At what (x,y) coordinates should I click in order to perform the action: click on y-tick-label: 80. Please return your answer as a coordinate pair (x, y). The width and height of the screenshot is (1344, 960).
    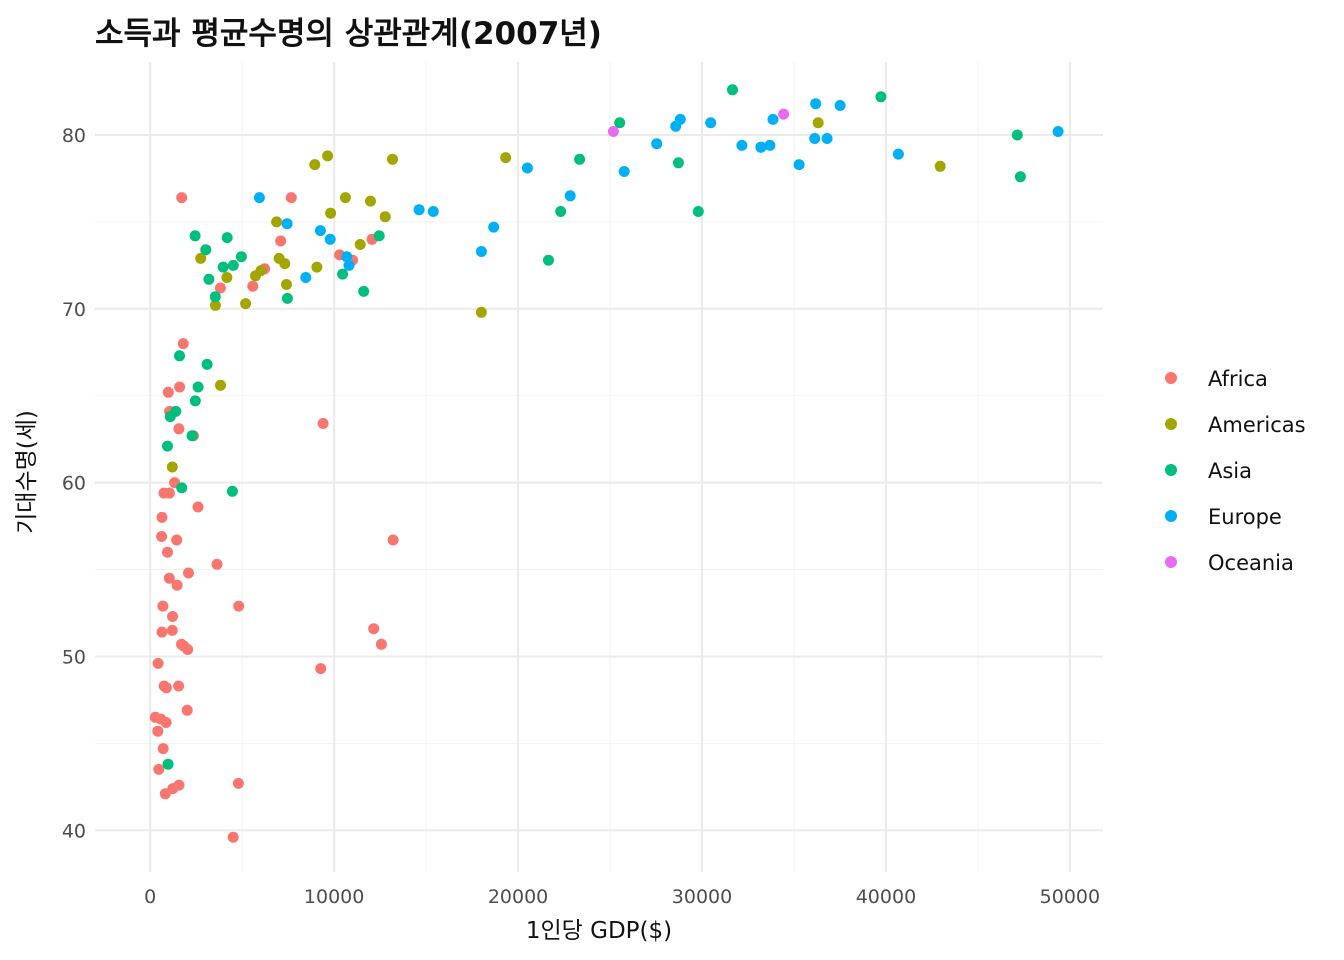
    Looking at the image, I should click on (74, 136).